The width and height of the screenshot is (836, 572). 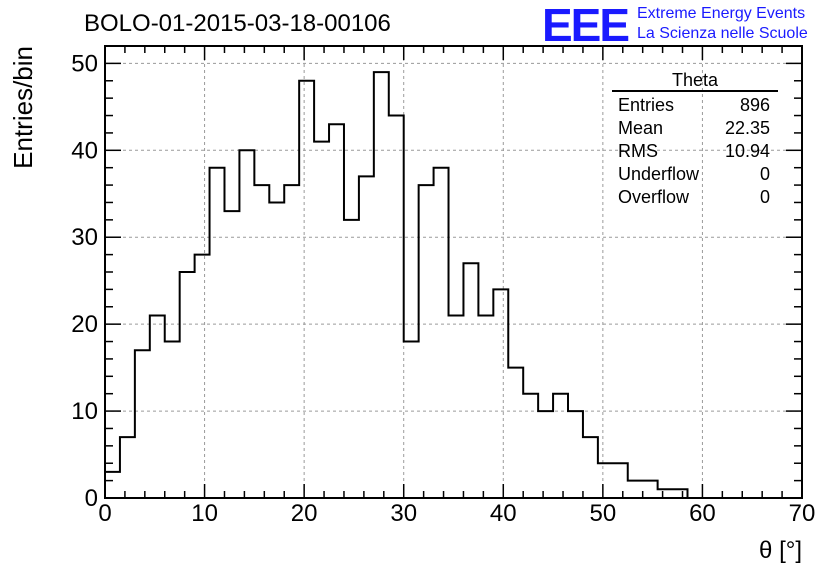 What do you see at coordinates (747, 151) in the screenshot?
I see `stats-value: 10.94` at bounding box center [747, 151].